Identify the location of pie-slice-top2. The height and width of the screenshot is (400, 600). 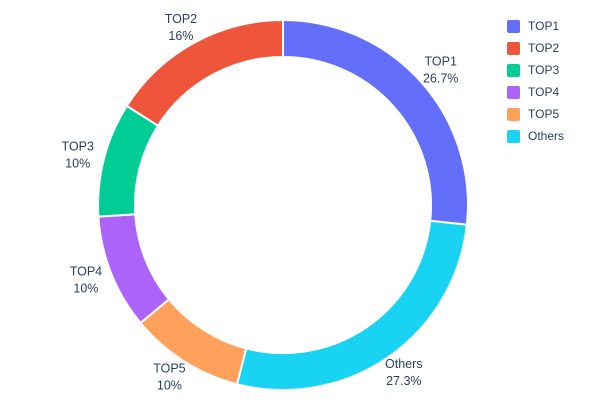
(204, 73).